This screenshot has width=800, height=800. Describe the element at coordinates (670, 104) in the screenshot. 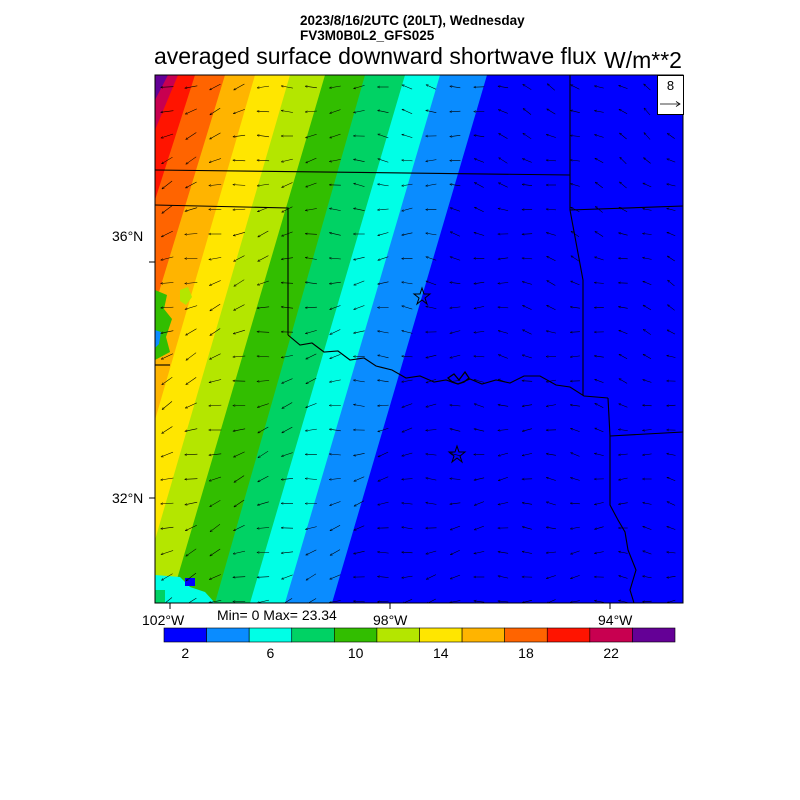

I see `reference-arrow-icon` at that location.